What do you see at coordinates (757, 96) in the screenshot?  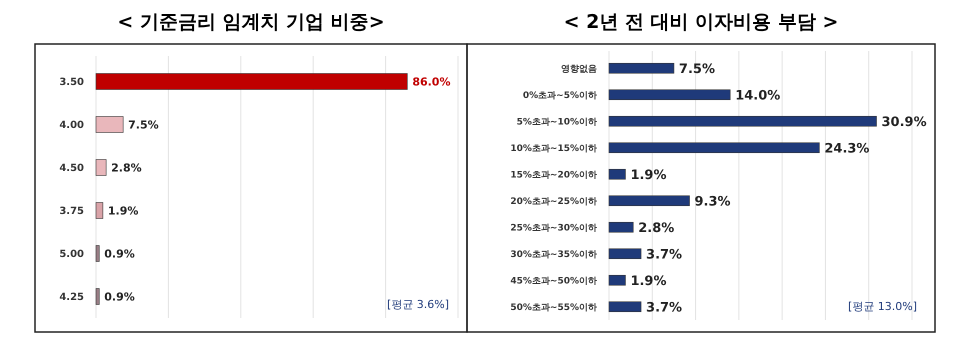 I see `data-label: 14.0%` at bounding box center [757, 96].